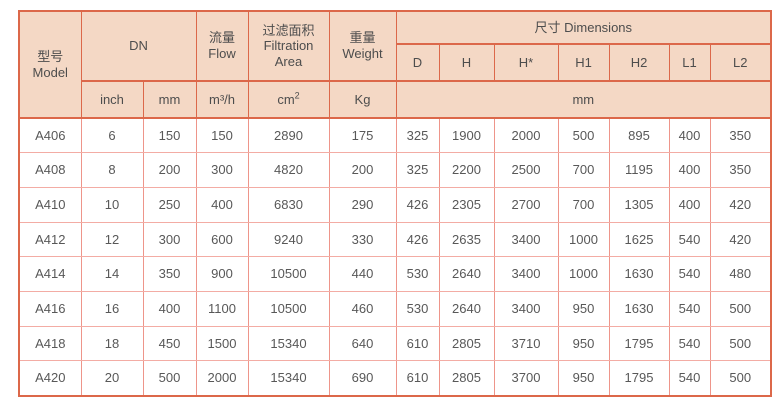 This screenshot has width=781, height=406. What do you see at coordinates (362, 170) in the screenshot?
I see `cell-weight: 200` at bounding box center [362, 170].